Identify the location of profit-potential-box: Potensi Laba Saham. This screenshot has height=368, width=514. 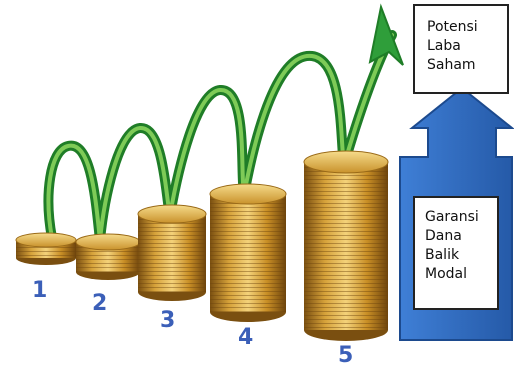
(461, 49).